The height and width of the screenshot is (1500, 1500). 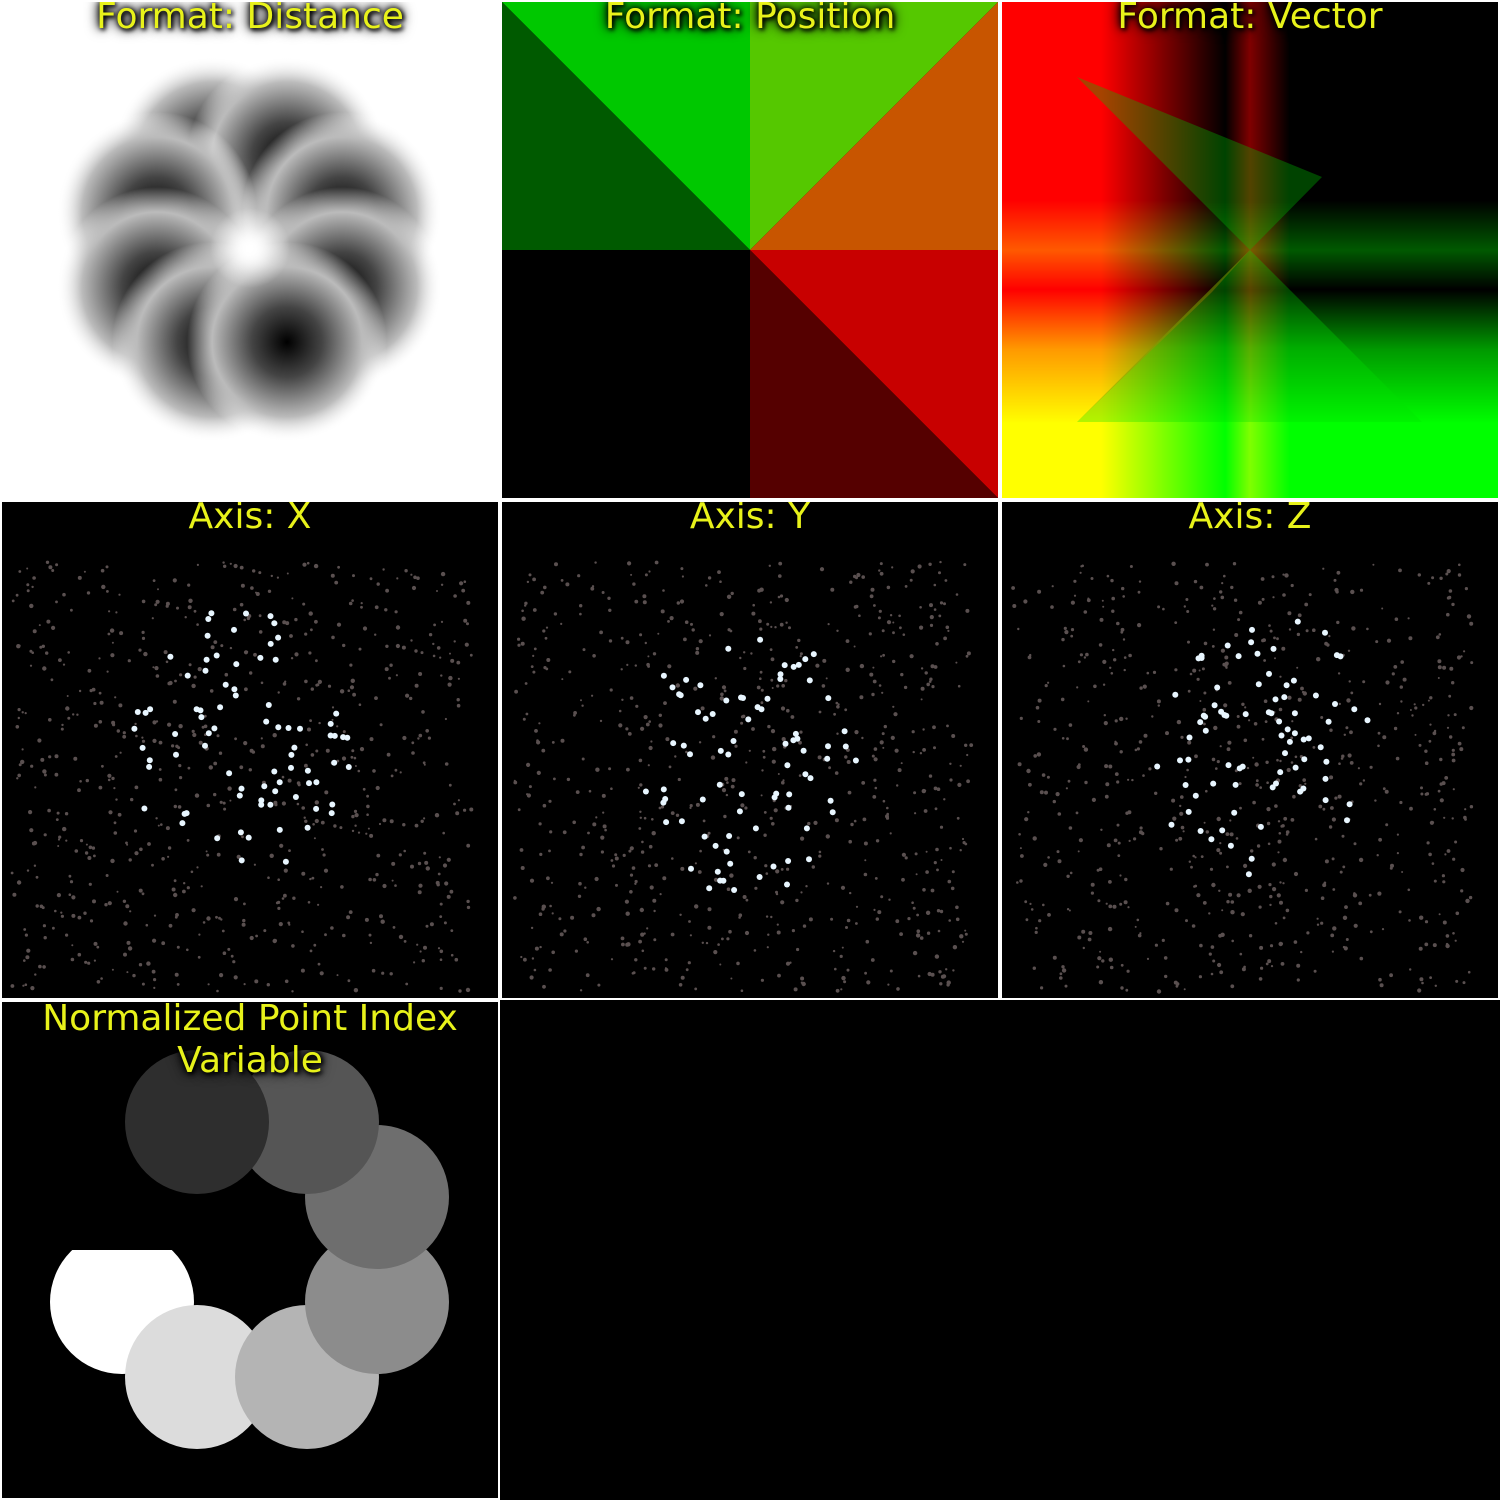 What do you see at coordinates (1250, 250) in the screenshot?
I see `vector-field-image` at bounding box center [1250, 250].